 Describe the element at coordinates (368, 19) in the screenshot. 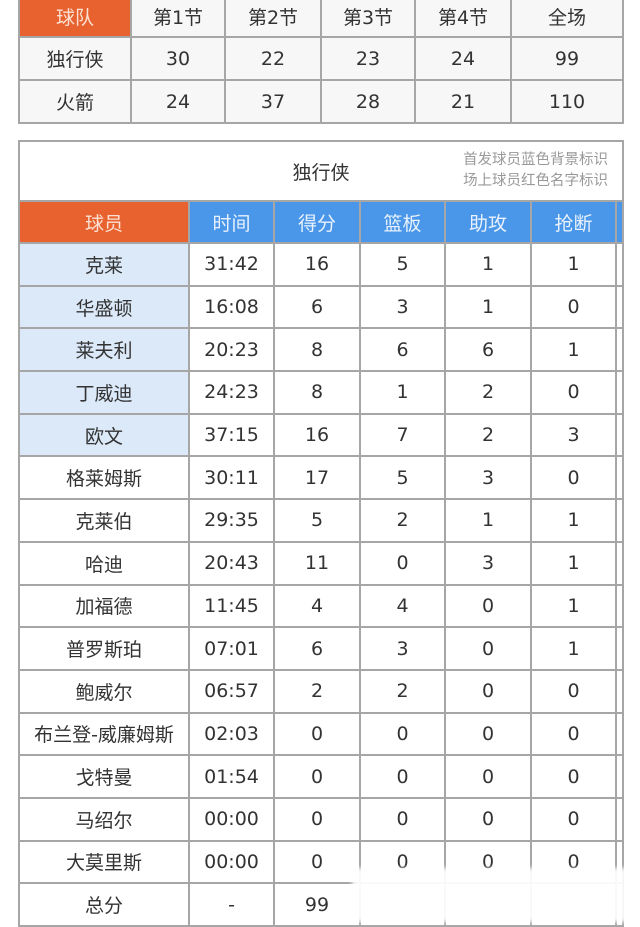

I see `score-header-cell: 第3节` at that location.